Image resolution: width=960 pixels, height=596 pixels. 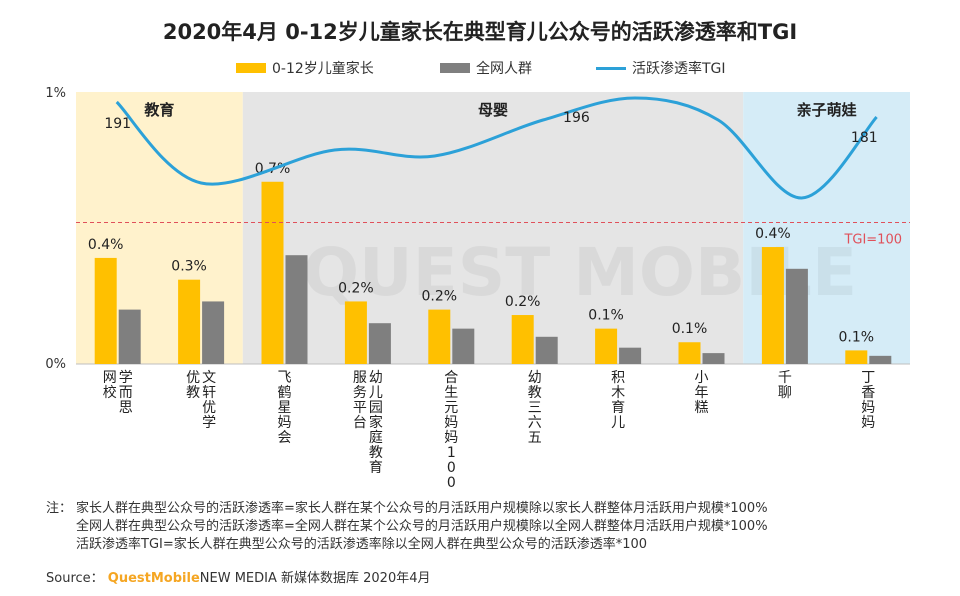 I want to click on legend-item-parents: 0-12岁儿童家长, so click(x=305, y=68).